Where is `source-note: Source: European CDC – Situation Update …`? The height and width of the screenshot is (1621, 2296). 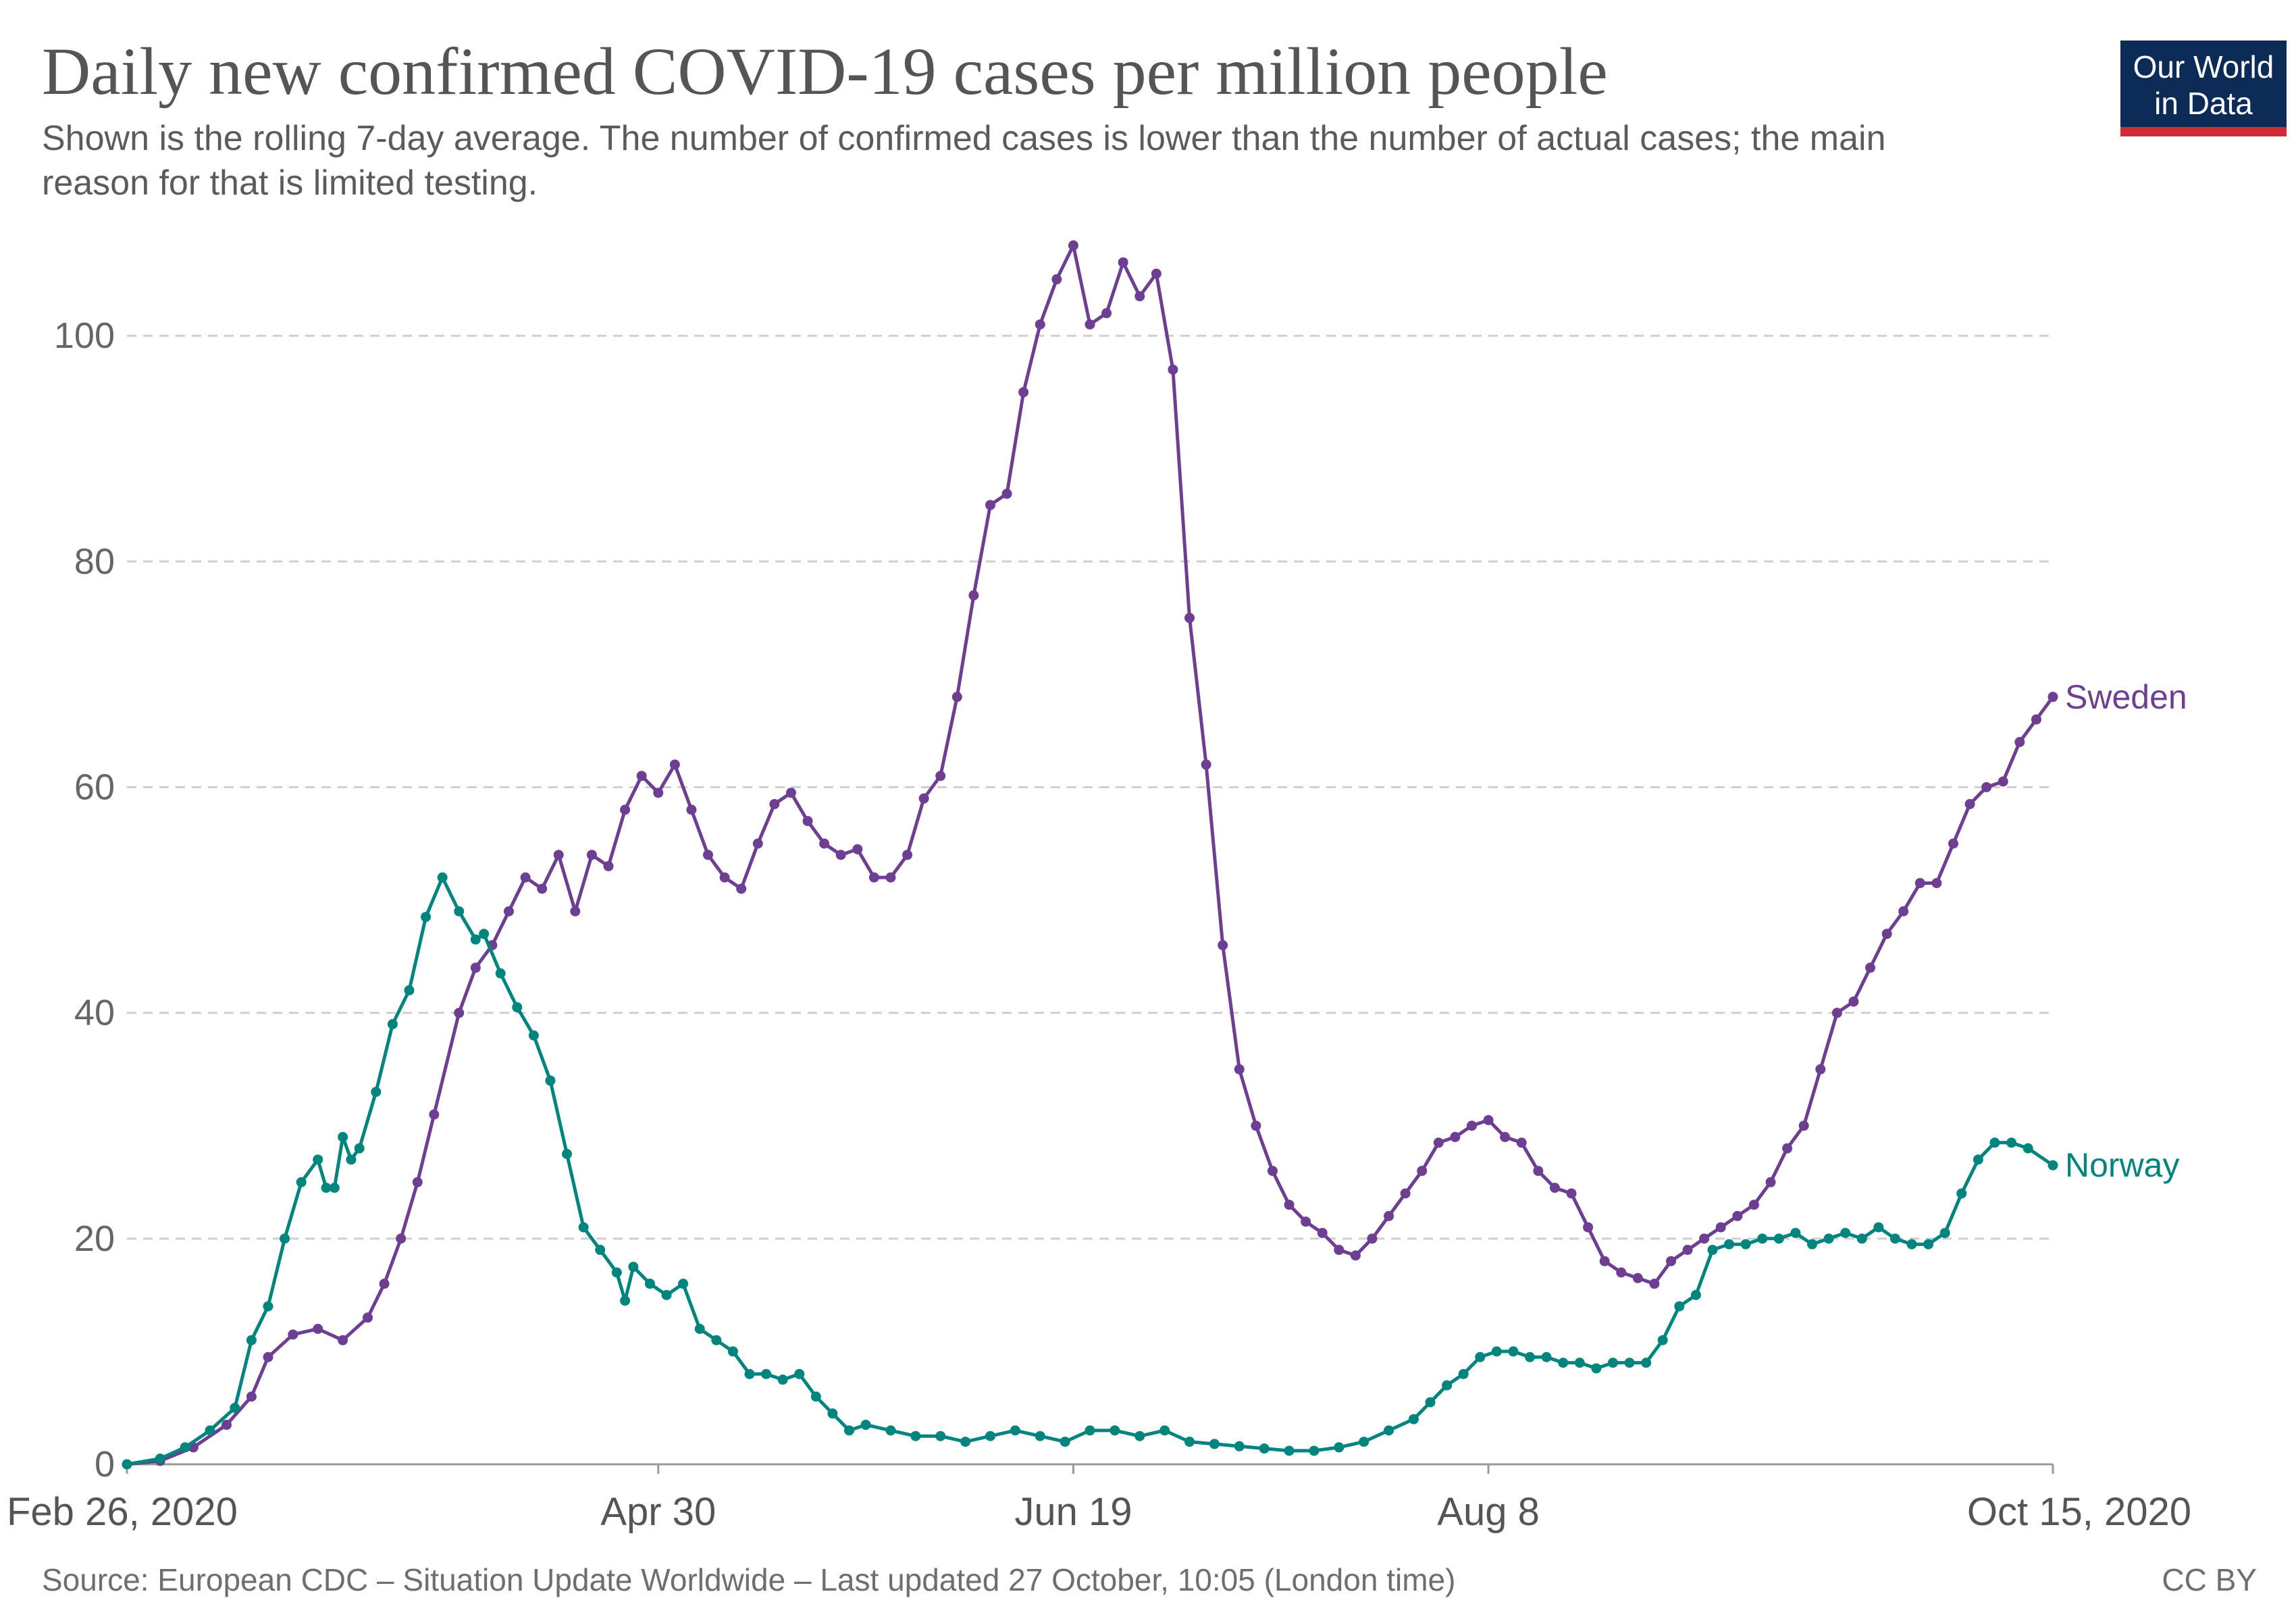 source-note: Source: European CDC – Situation Update … is located at coordinates (749, 1579).